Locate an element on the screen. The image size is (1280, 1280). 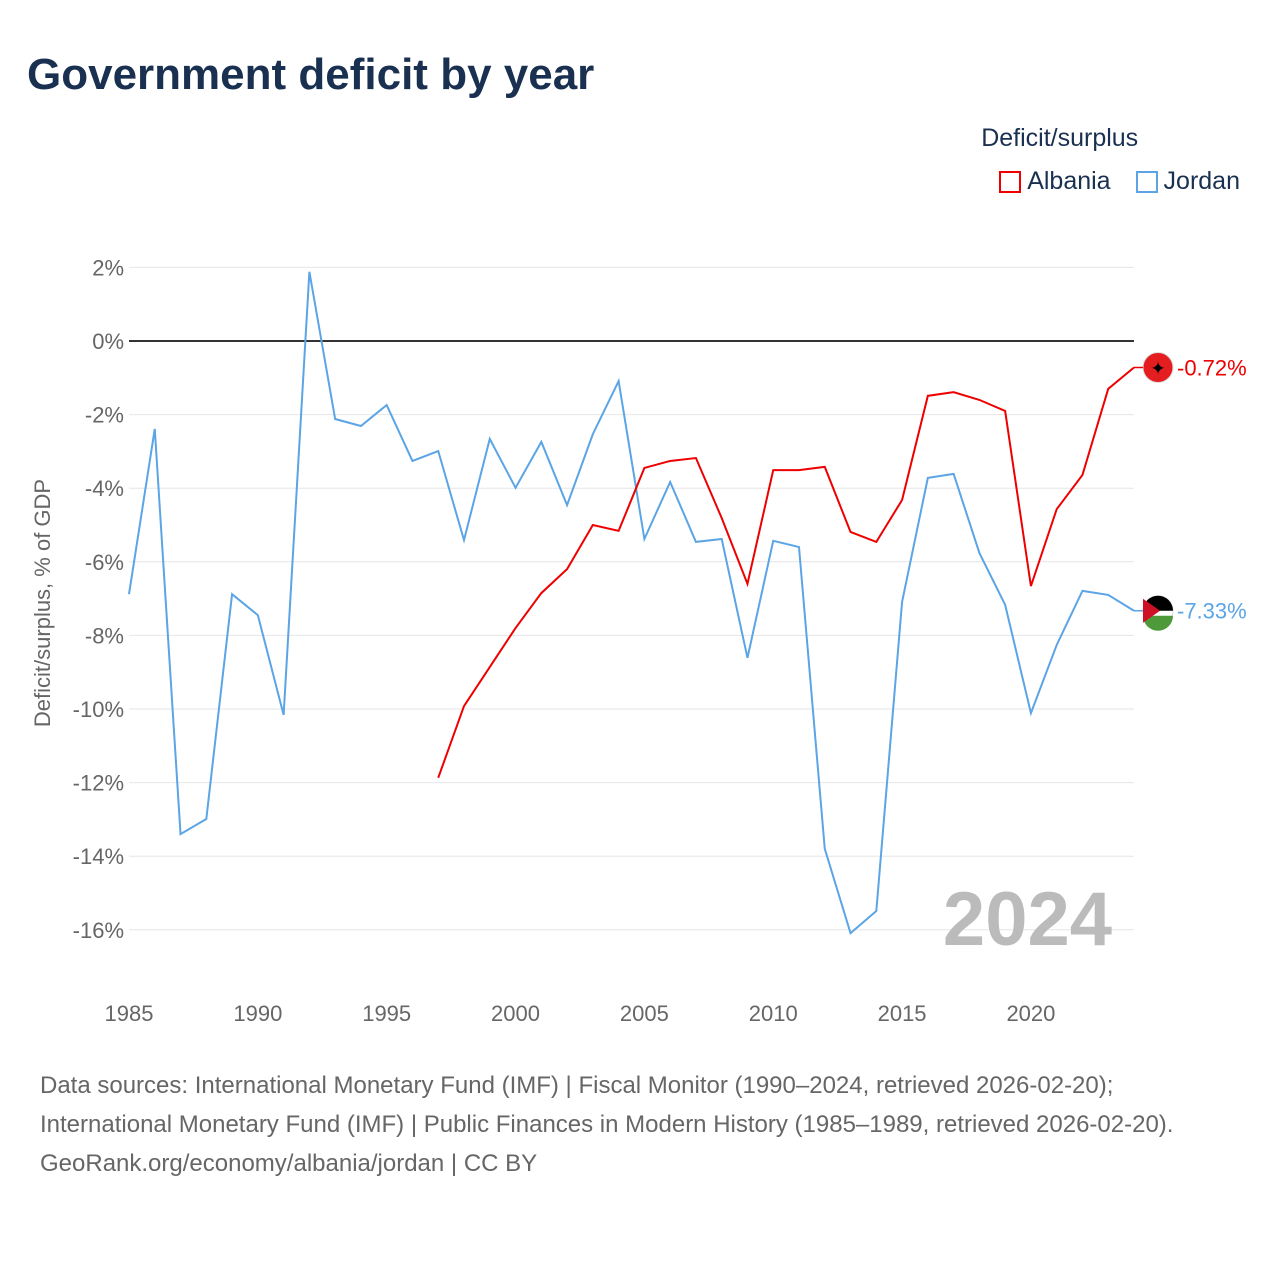
y-tick-label: -8% is located at coordinates (104, 635).